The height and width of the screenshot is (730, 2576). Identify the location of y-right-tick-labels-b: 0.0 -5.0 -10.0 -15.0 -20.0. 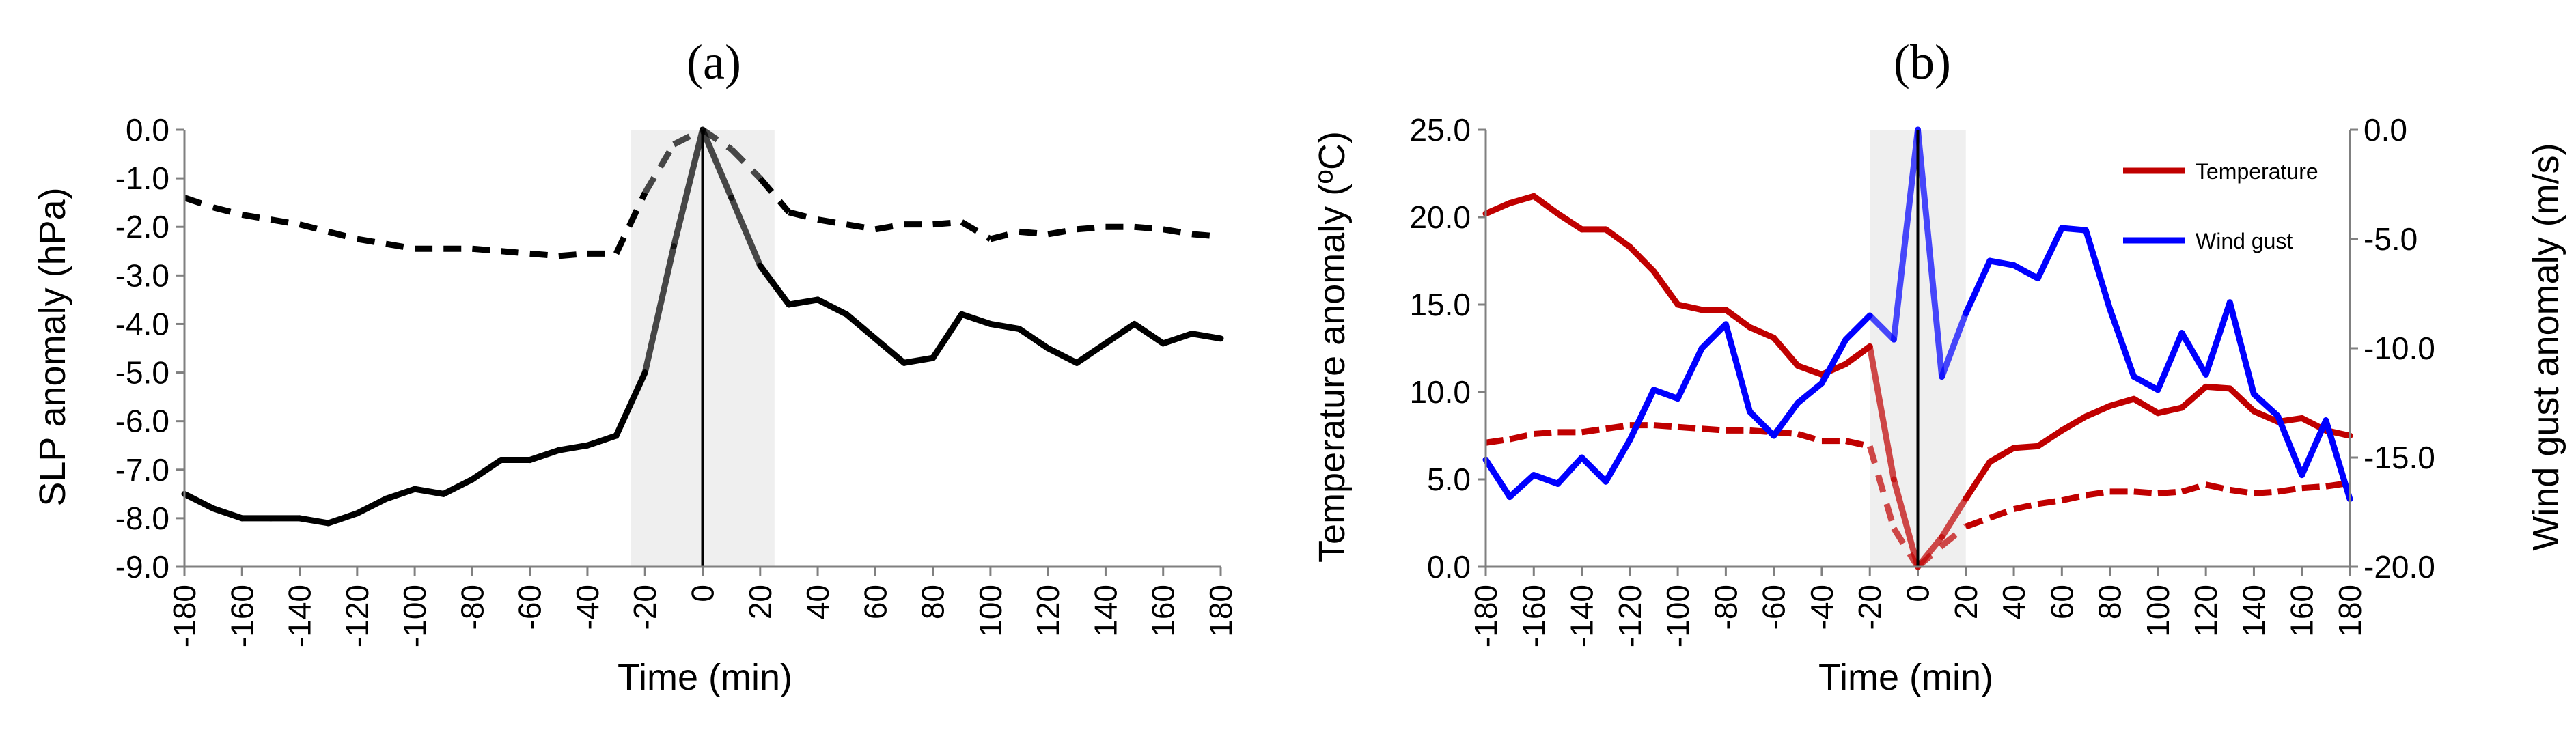
(2399, 348).